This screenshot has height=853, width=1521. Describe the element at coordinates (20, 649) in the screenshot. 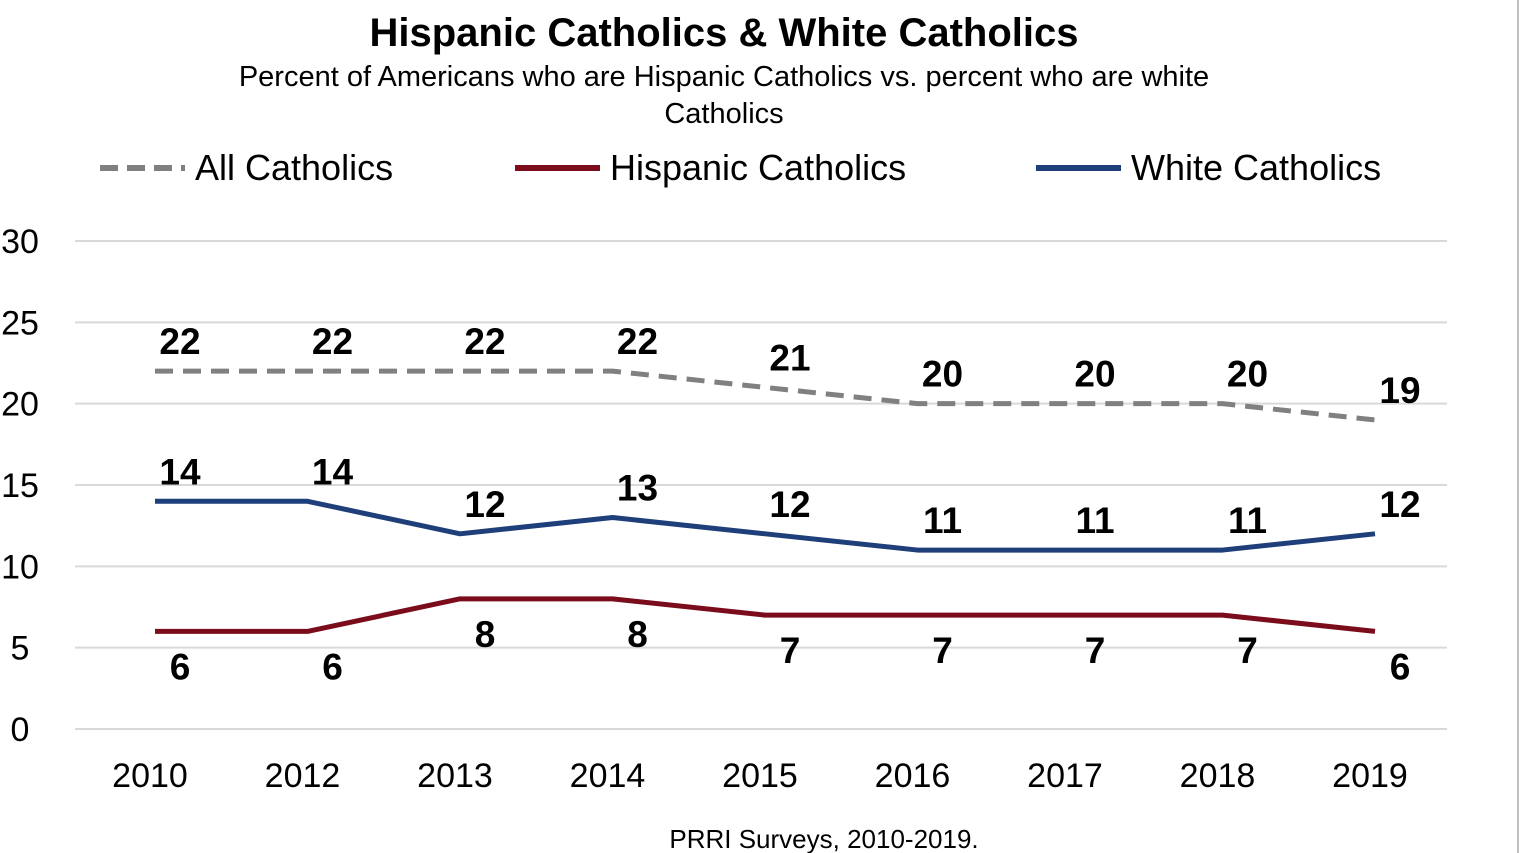

I see `y-tick-label: 5` at that location.